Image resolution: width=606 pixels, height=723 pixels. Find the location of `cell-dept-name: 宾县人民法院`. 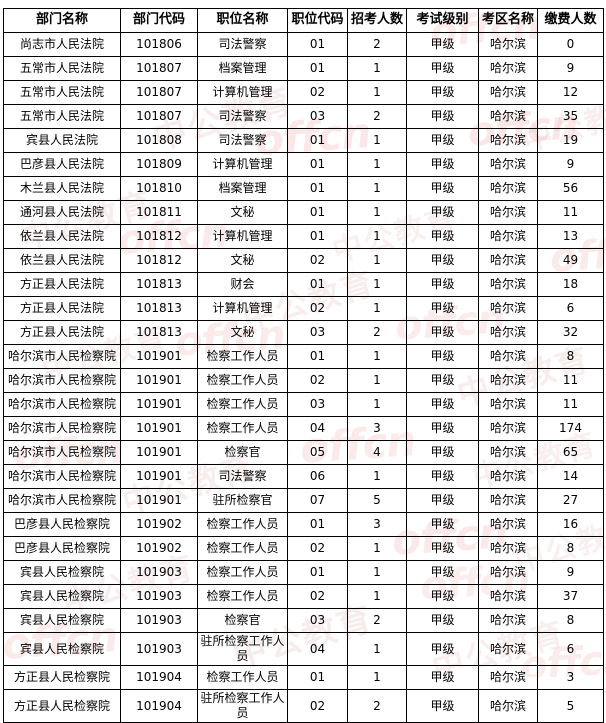

cell-dept-name: 宾县人民法院 is located at coordinates (62, 140).